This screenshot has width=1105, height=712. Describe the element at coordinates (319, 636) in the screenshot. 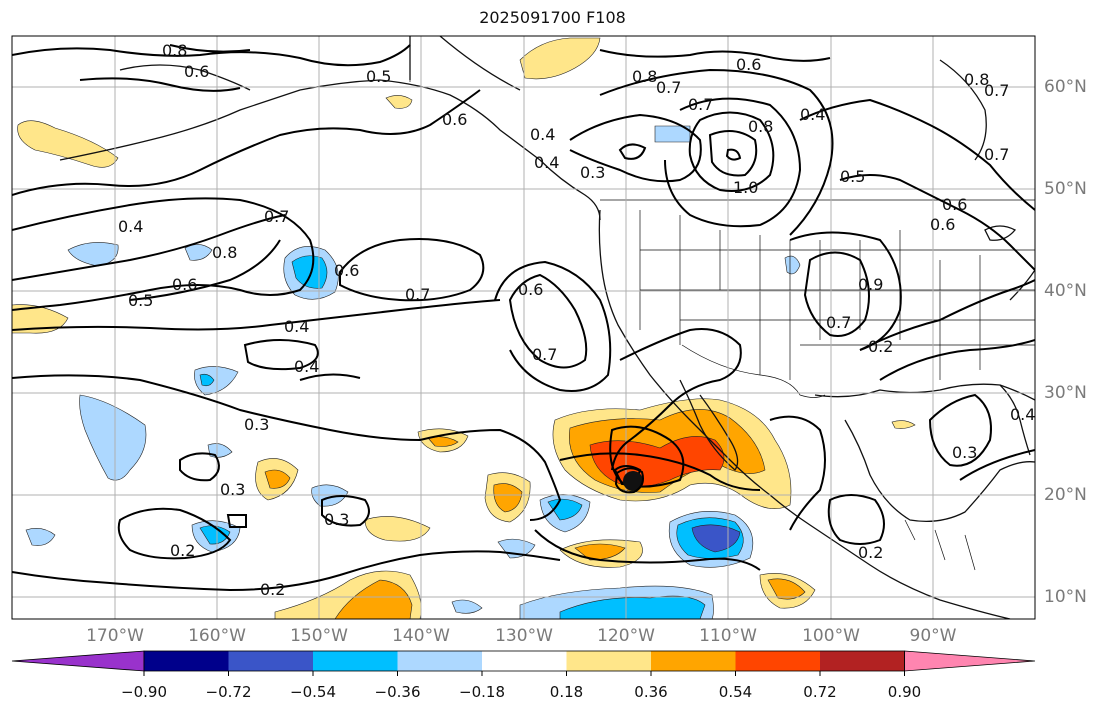

I see `longitude-label: 150°W` at that location.